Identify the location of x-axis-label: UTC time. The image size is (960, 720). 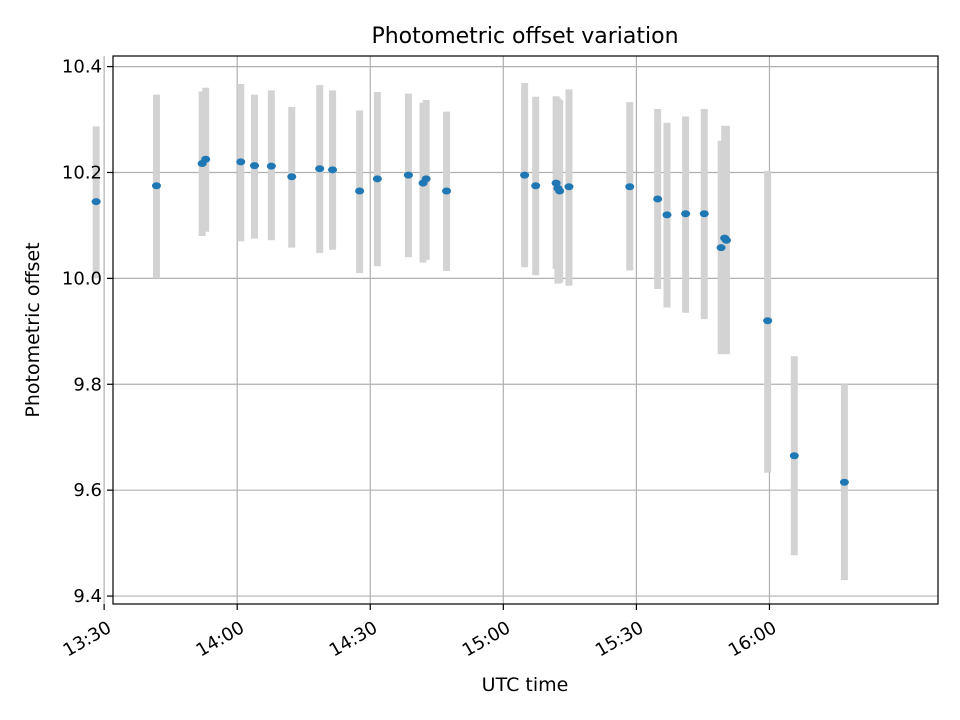
(525, 685).